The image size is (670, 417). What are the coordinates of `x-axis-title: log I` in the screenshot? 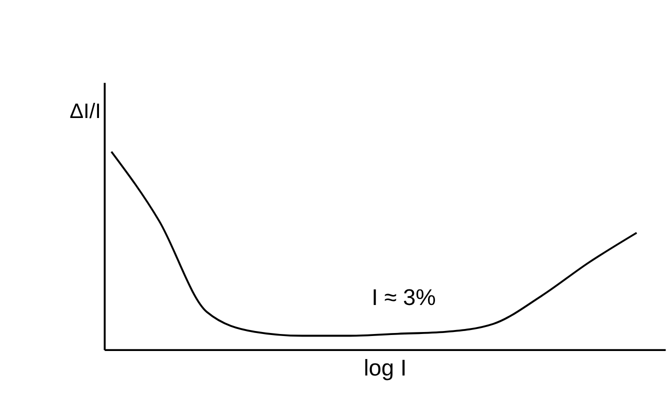 It's located at (385, 367).